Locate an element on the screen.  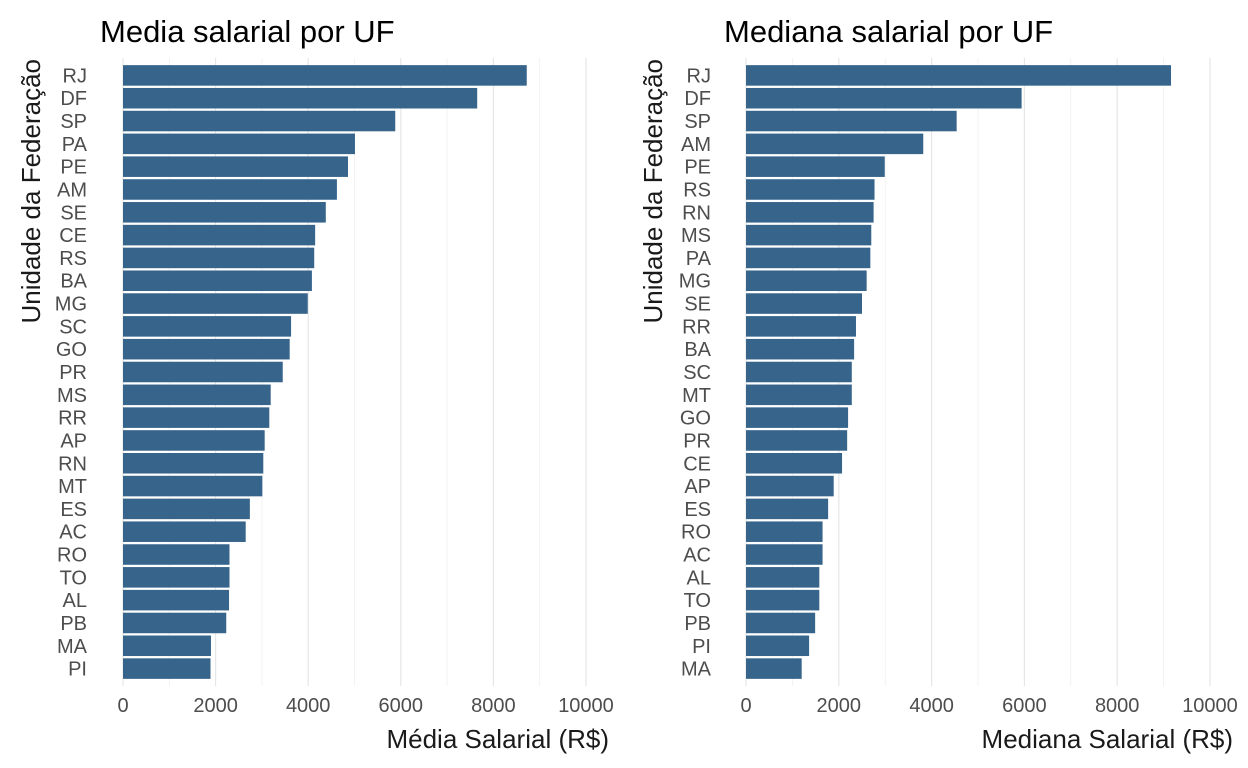
bar-am is located at coordinates (835, 144).